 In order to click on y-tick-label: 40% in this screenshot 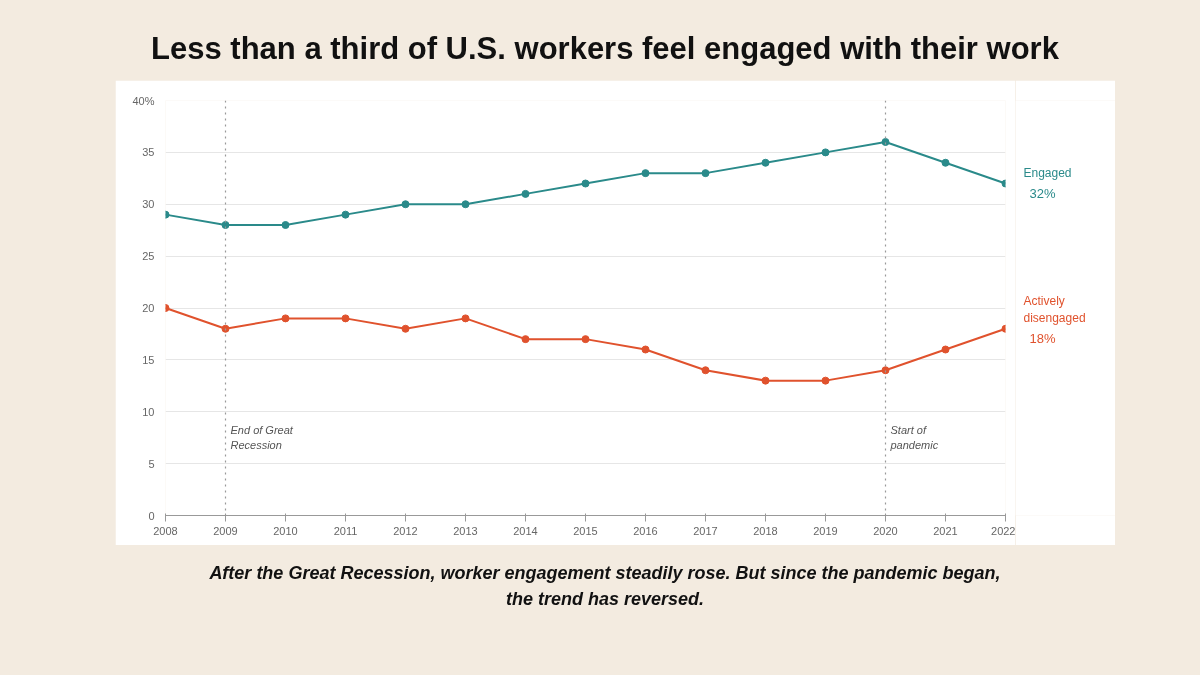, I will do `click(143, 100)`.